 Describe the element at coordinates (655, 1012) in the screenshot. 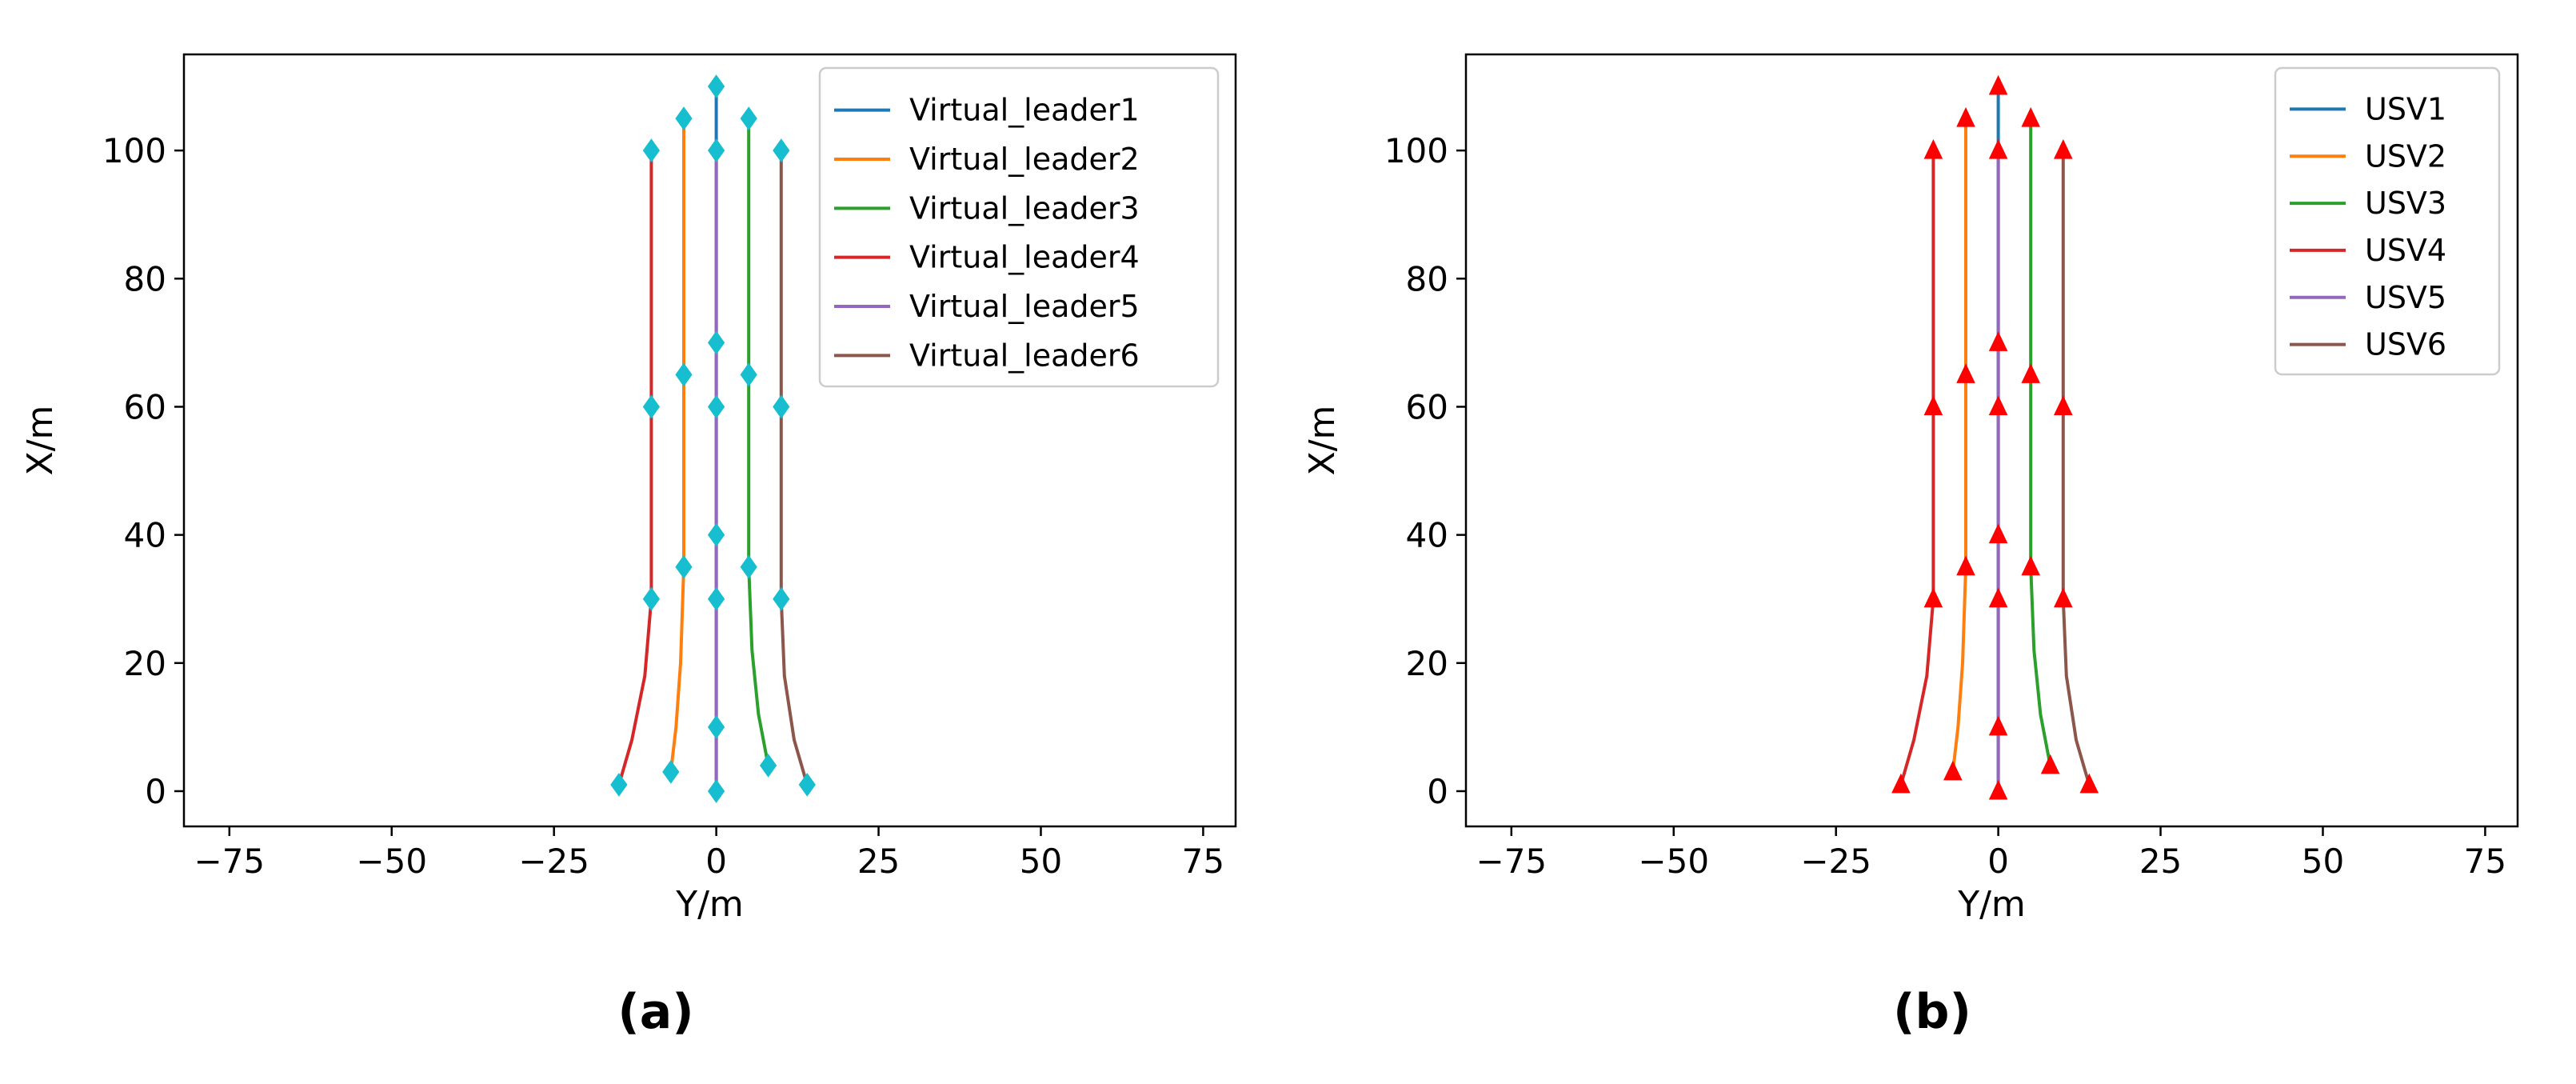

I see `panel-caption: (a)` at that location.